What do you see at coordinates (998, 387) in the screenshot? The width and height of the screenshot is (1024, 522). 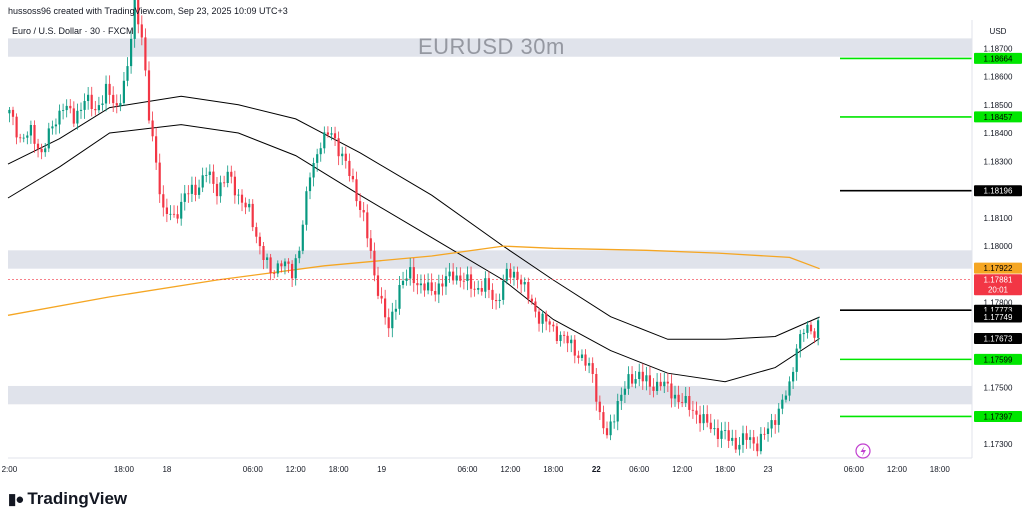 I see `y-tick-label: 1.17500` at bounding box center [998, 387].